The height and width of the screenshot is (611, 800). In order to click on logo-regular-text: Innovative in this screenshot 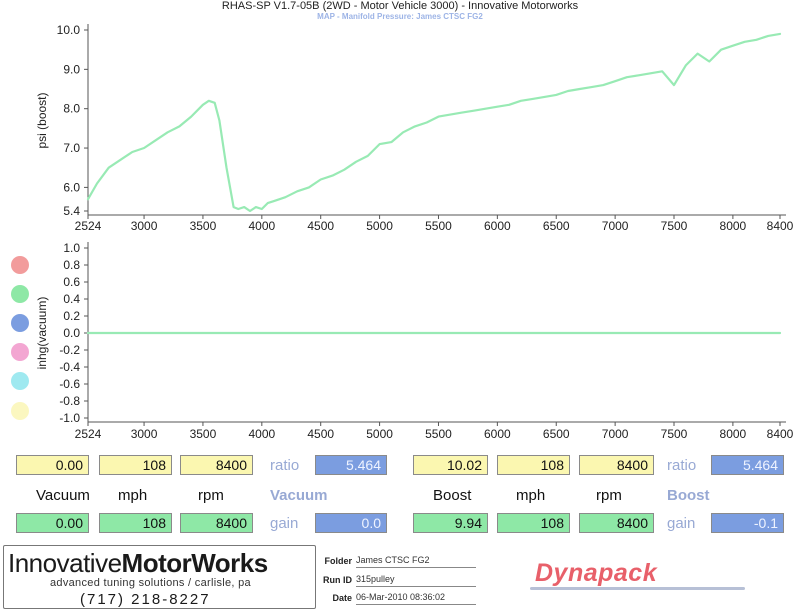, I will do `click(65, 563)`.